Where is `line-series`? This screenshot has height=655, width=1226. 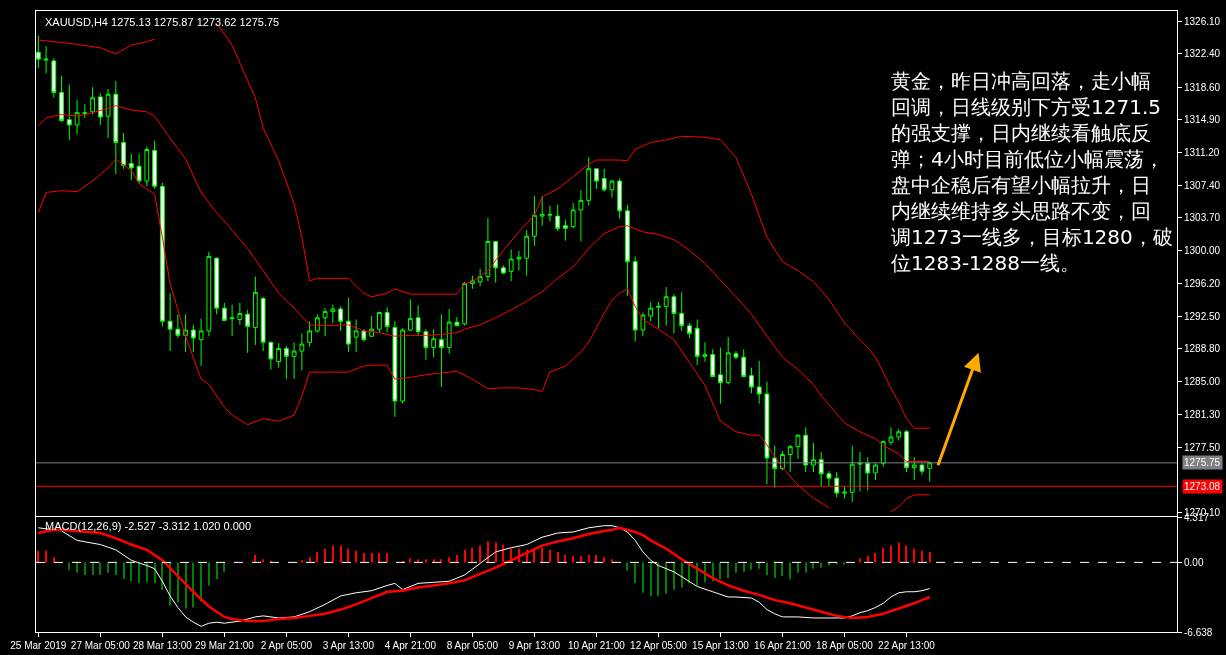 line-series is located at coordinates (910, 503).